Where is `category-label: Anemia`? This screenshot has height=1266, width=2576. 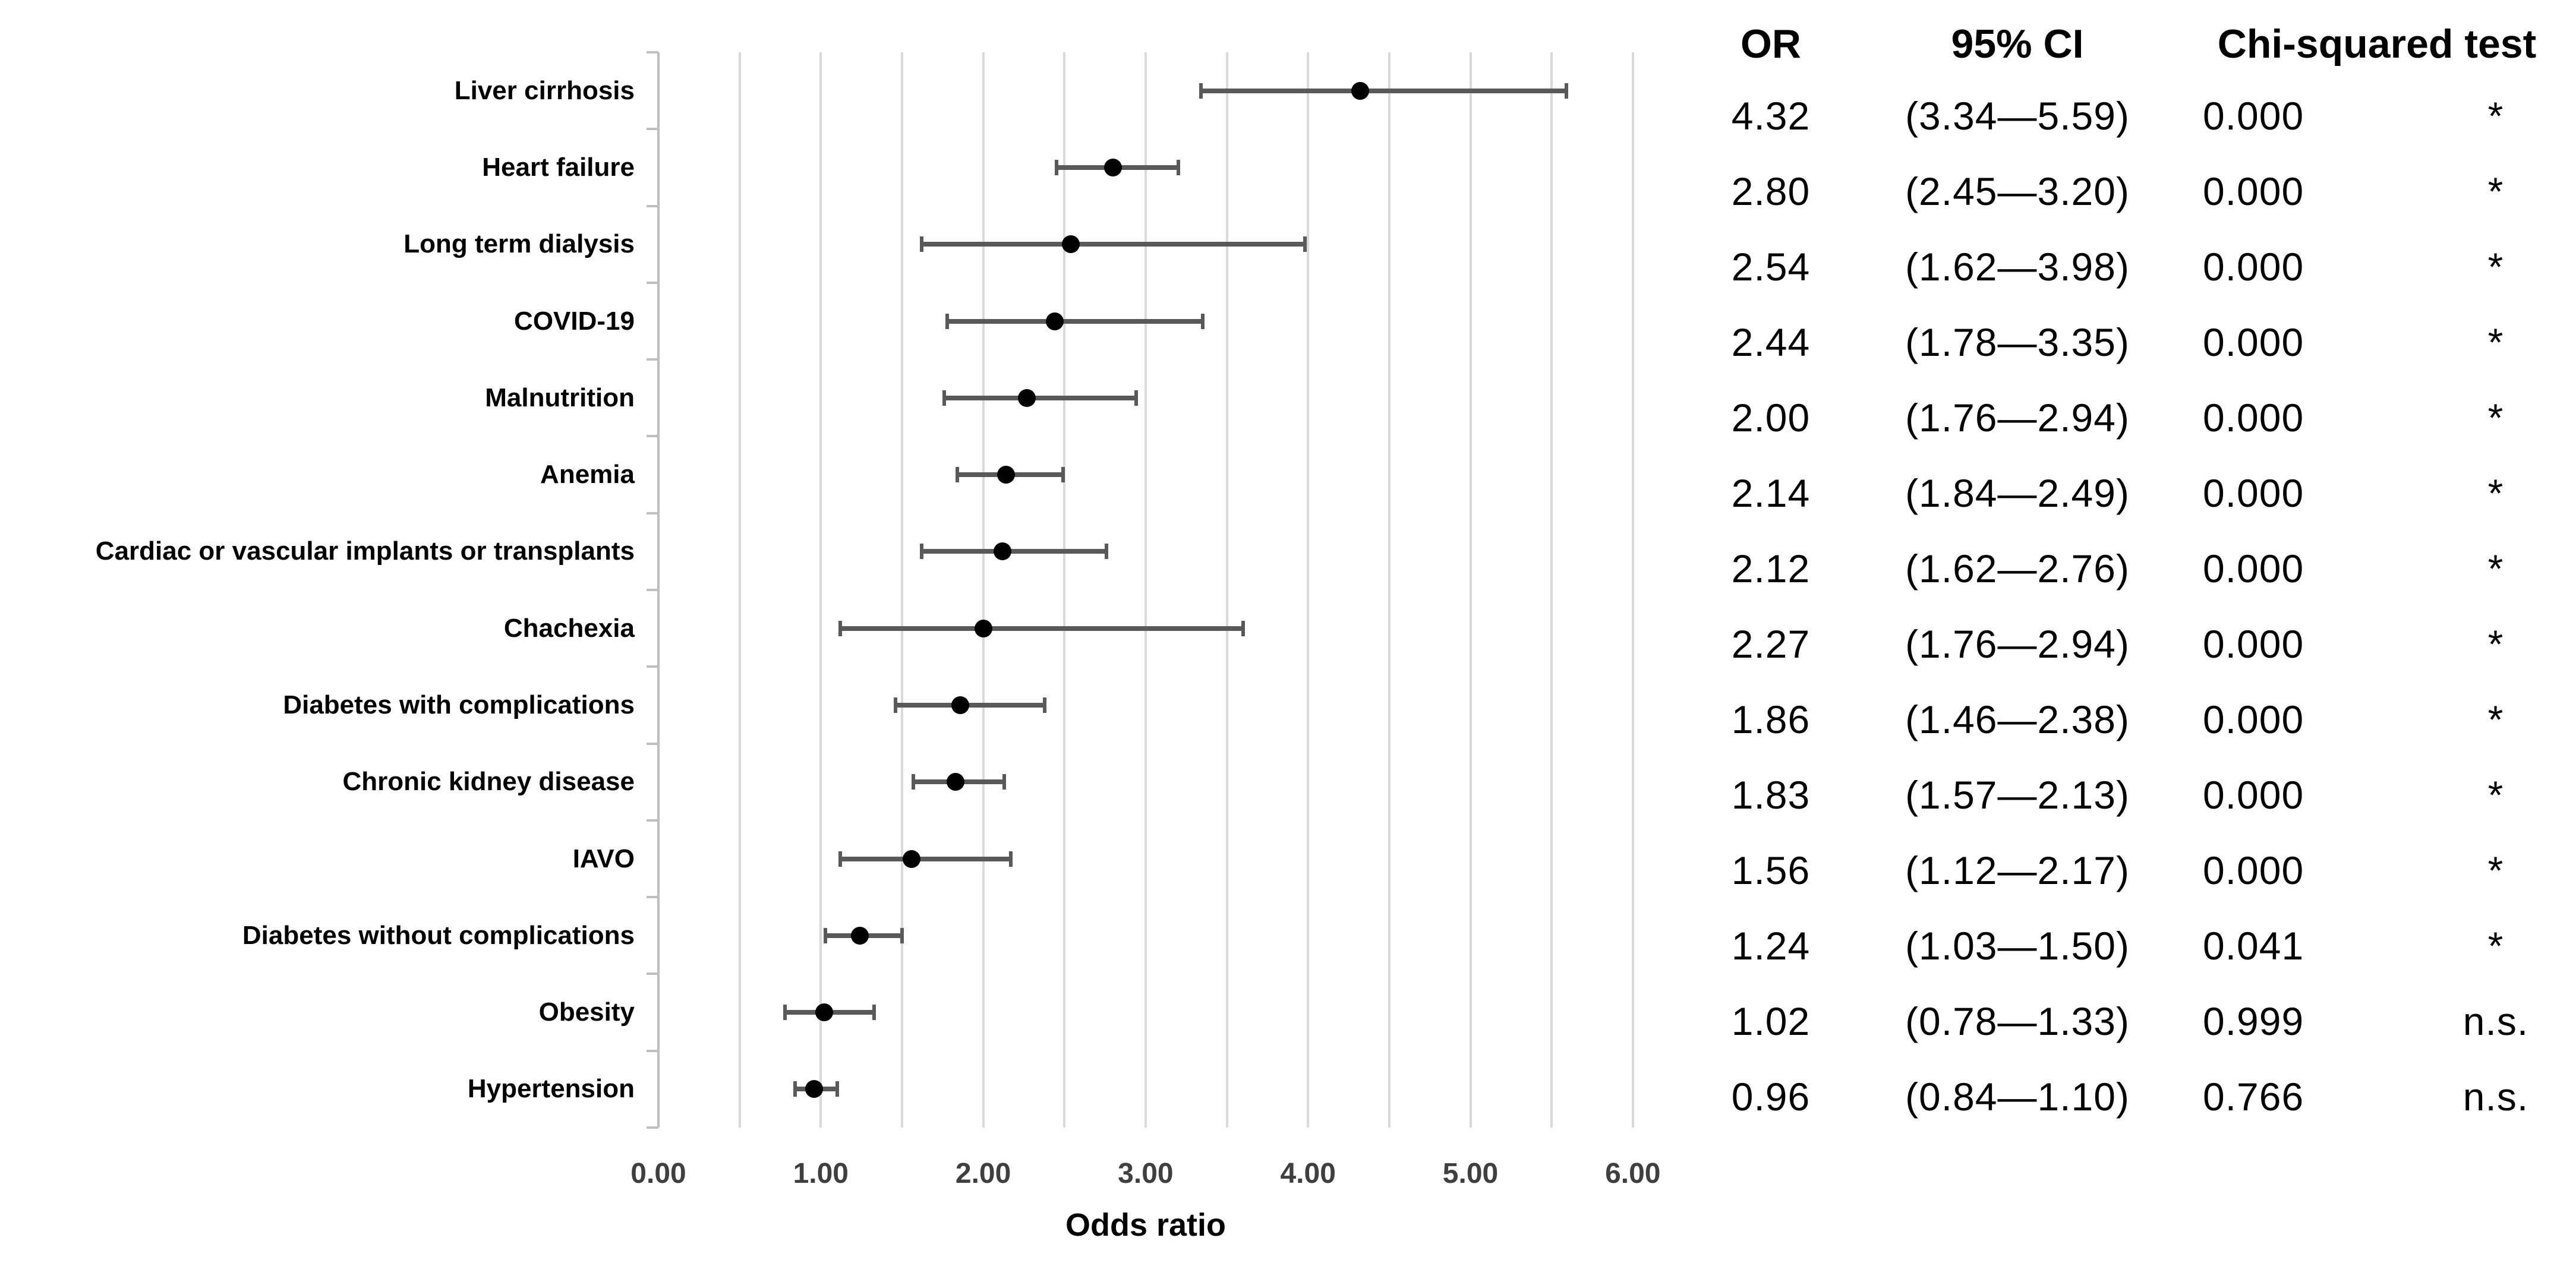
category-label: Anemia is located at coordinates (588, 475).